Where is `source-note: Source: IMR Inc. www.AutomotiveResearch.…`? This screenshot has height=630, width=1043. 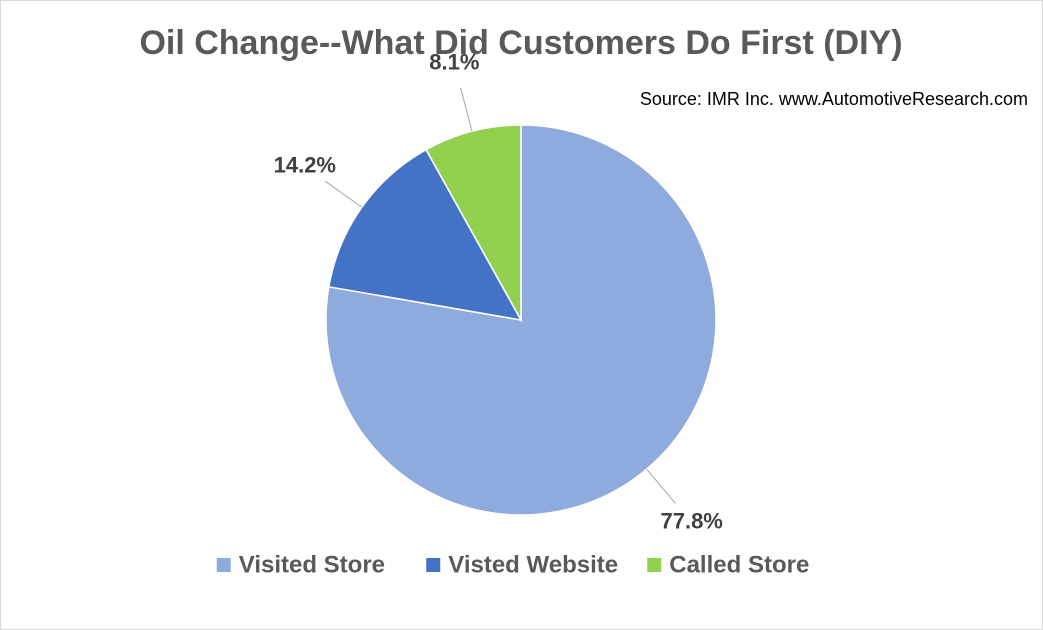
source-note: Source: IMR Inc. www.AutomotiveResearch.… is located at coordinates (834, 99).